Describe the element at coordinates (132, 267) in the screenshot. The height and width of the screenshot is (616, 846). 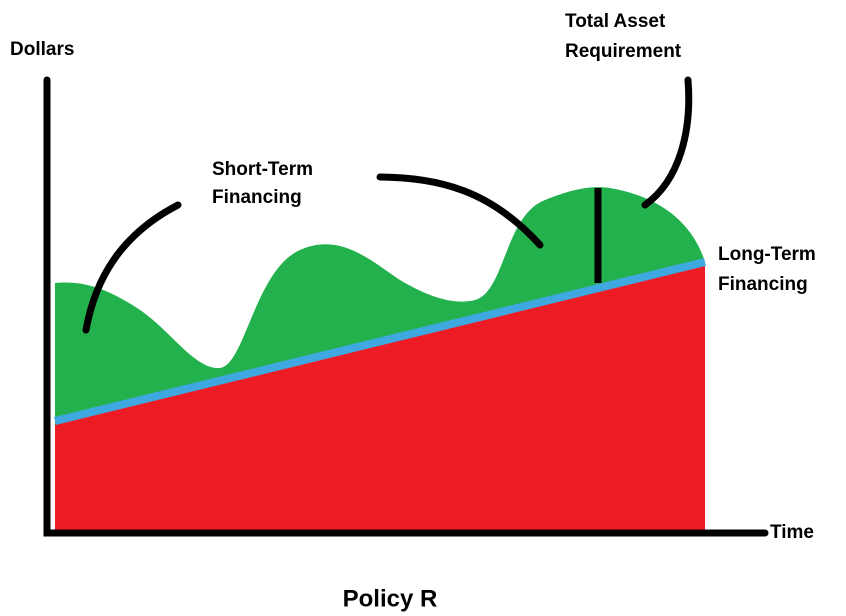
I see `pointer-left` at that location.